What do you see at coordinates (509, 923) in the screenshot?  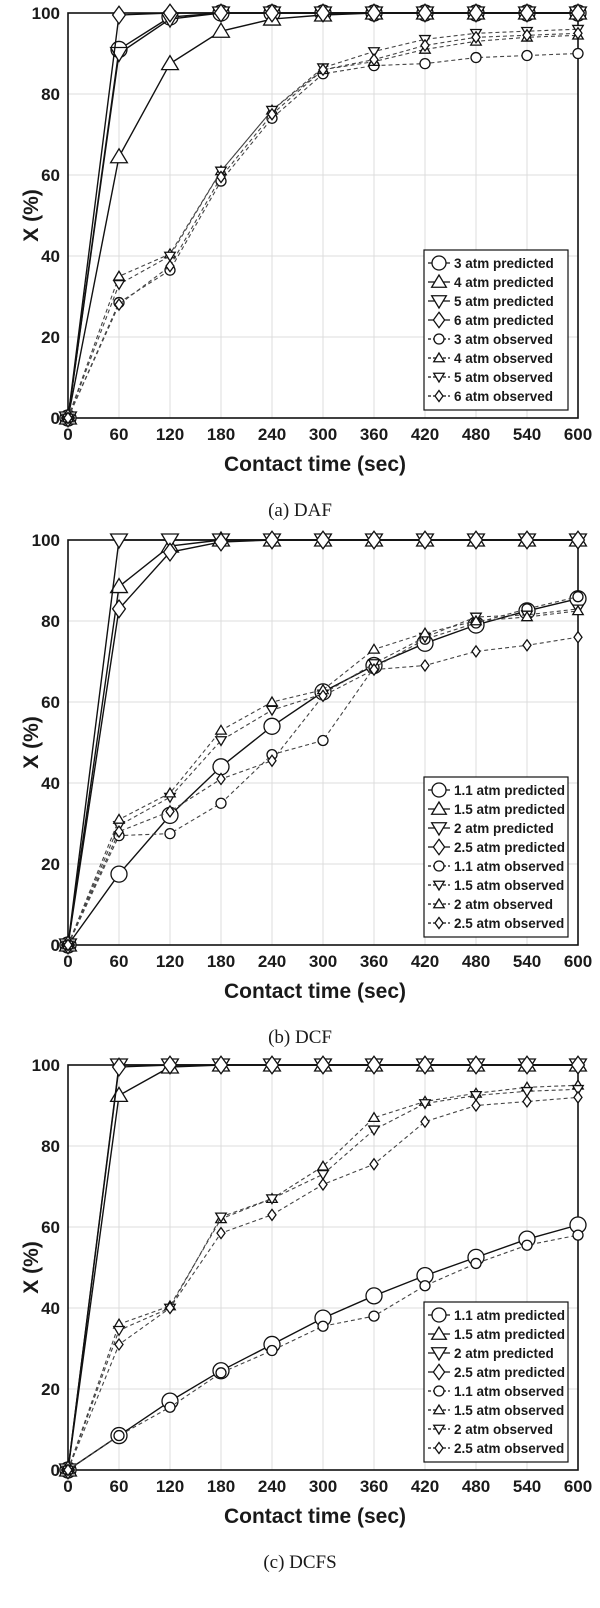 I see `legend-label: 2.5 atm observed` at bounding box center [509, 923].